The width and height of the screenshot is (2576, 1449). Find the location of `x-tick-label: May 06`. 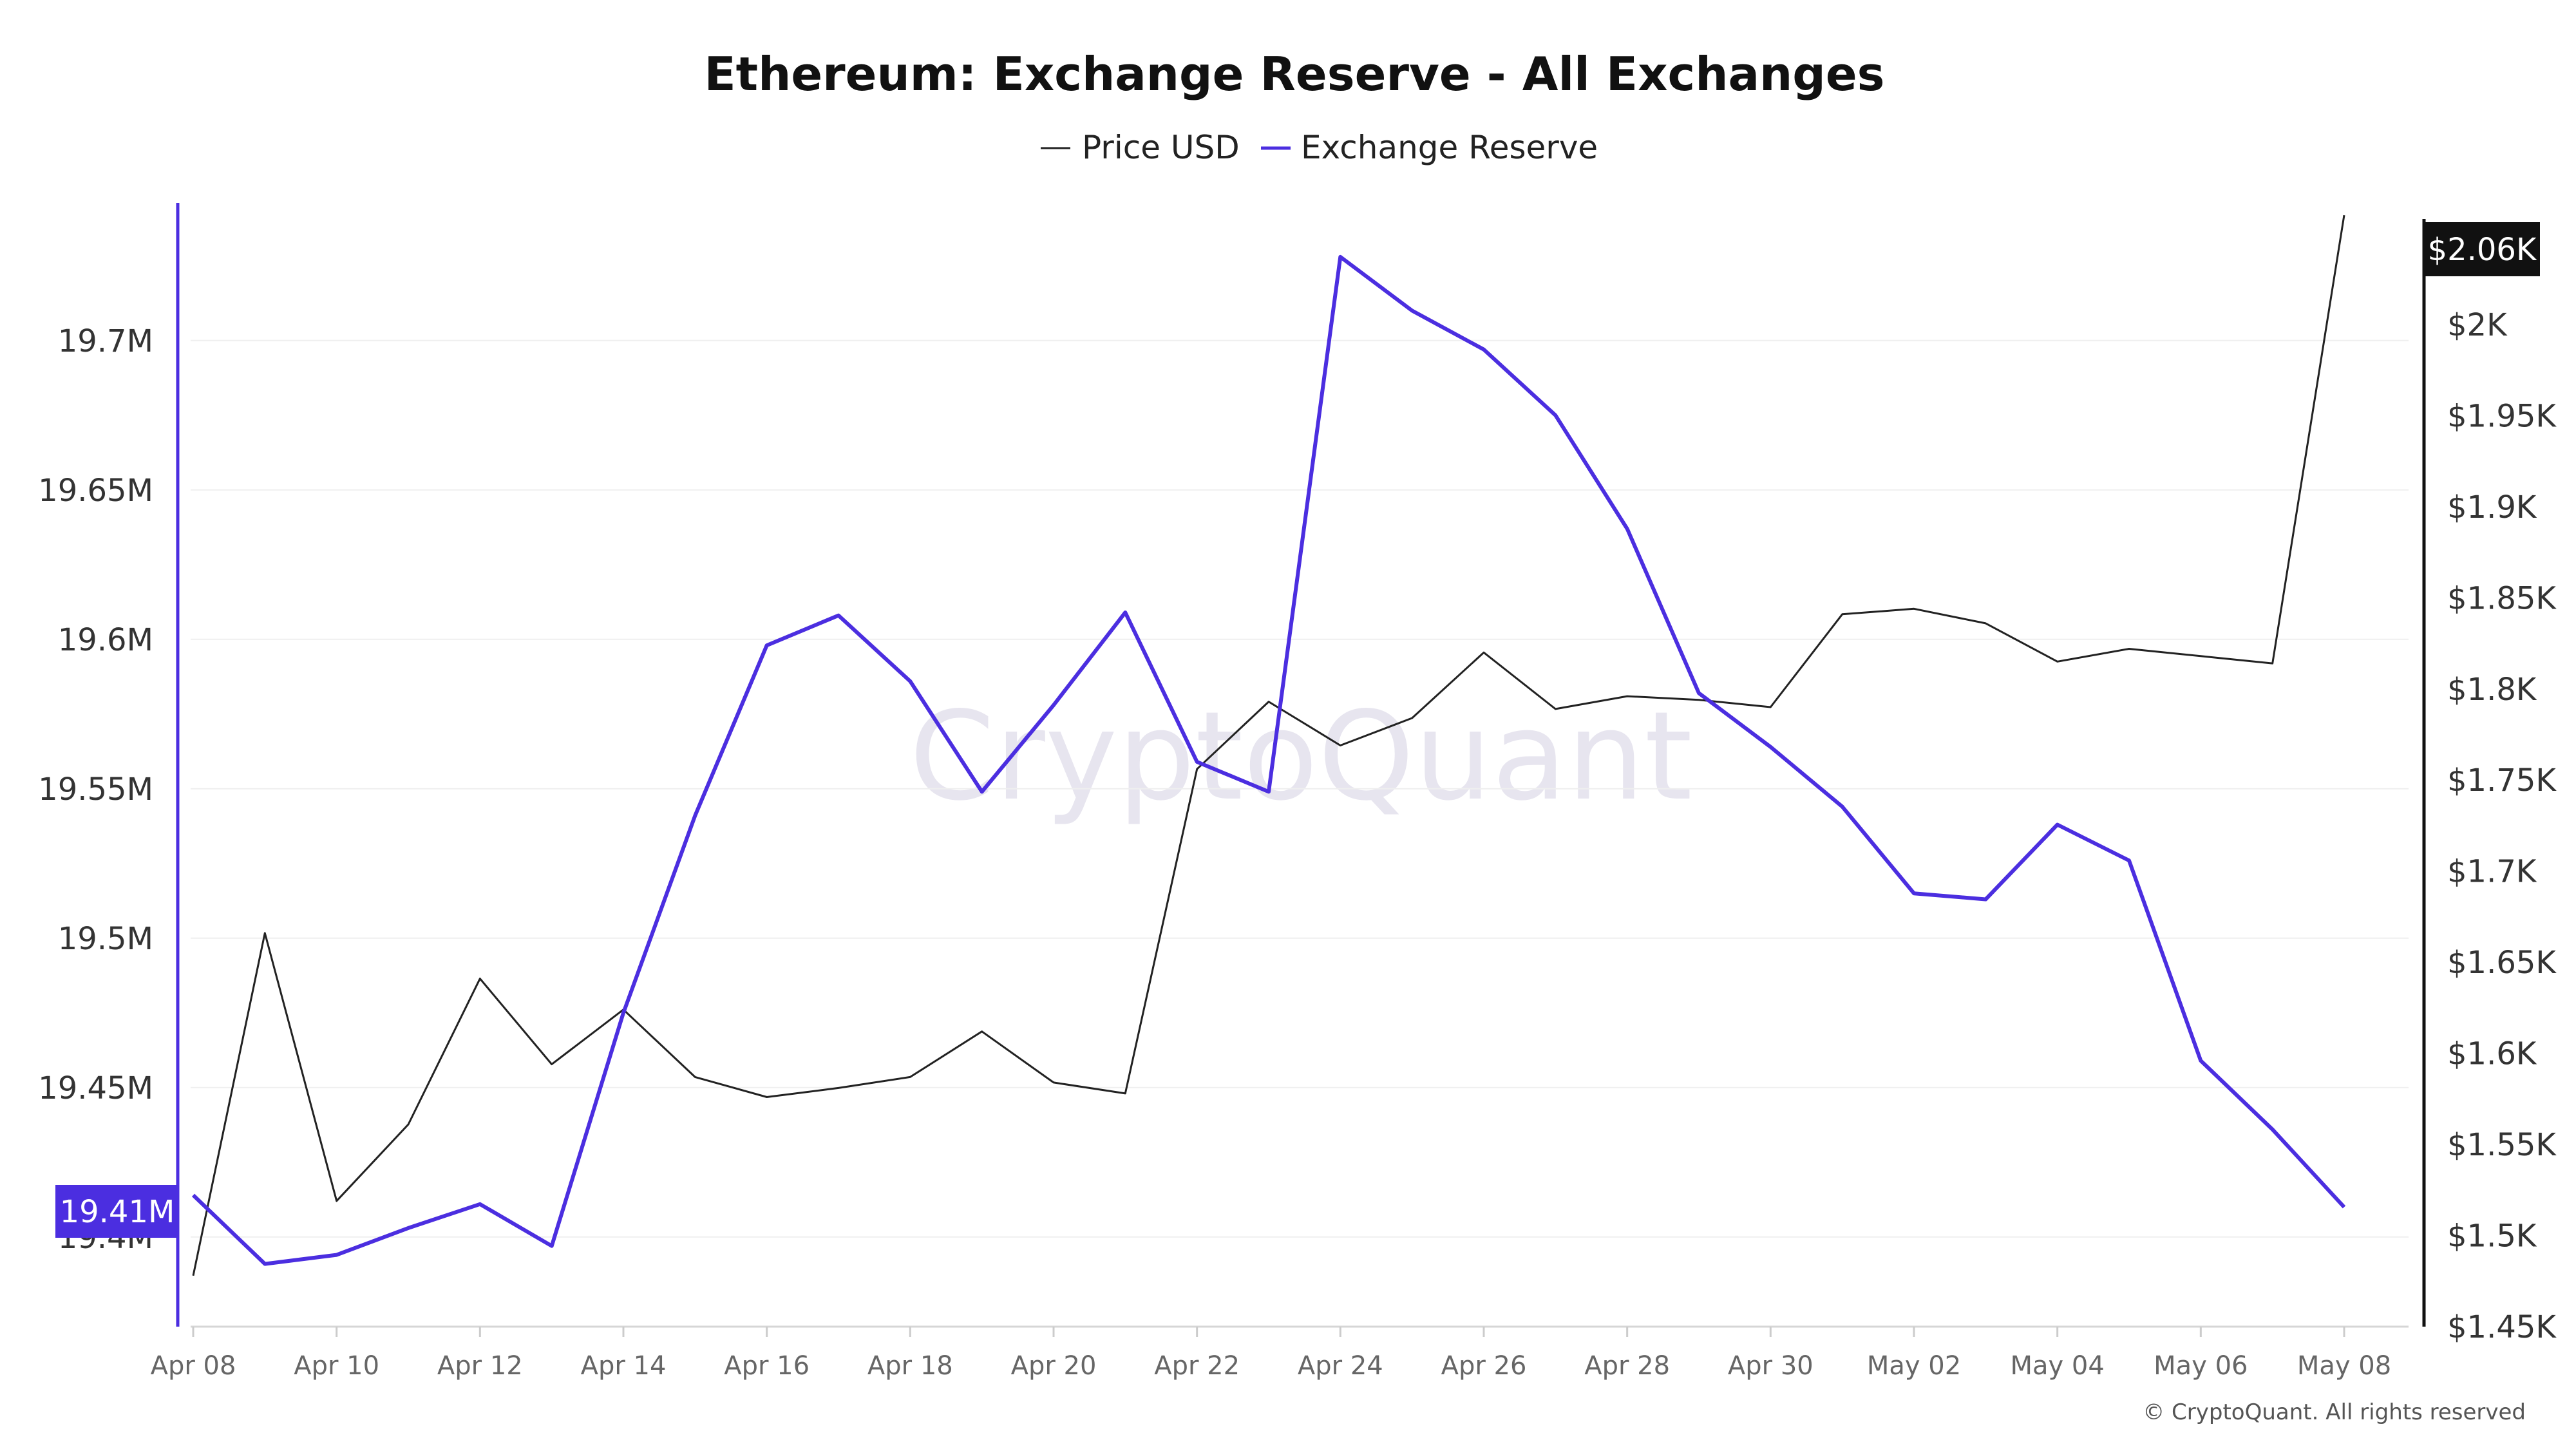

x-tick-label: May 06 is located at coordinates (2201, 1366).